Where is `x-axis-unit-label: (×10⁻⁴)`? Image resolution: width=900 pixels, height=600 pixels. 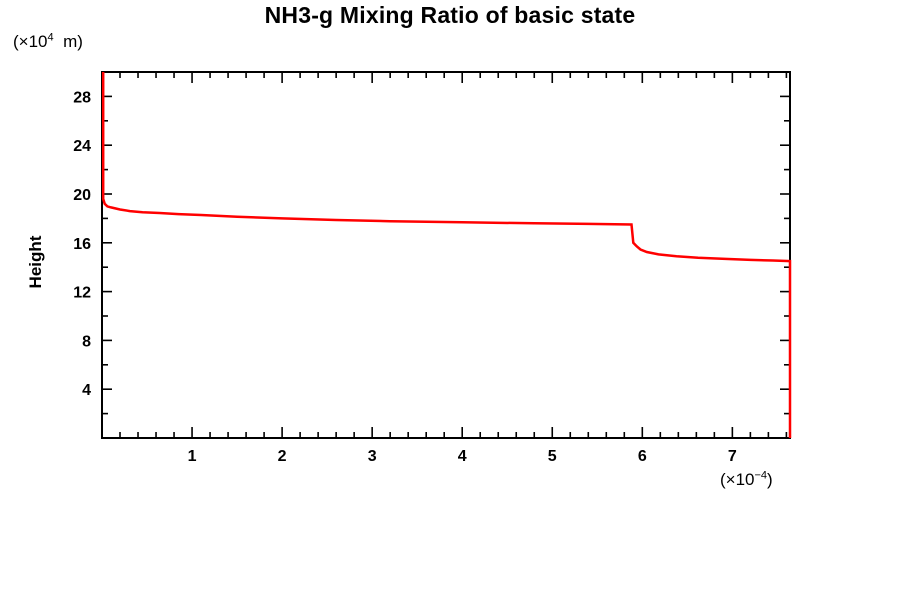
x-axis-unit-label: (×10⁻⁴) is located at coordinates (746, 480).